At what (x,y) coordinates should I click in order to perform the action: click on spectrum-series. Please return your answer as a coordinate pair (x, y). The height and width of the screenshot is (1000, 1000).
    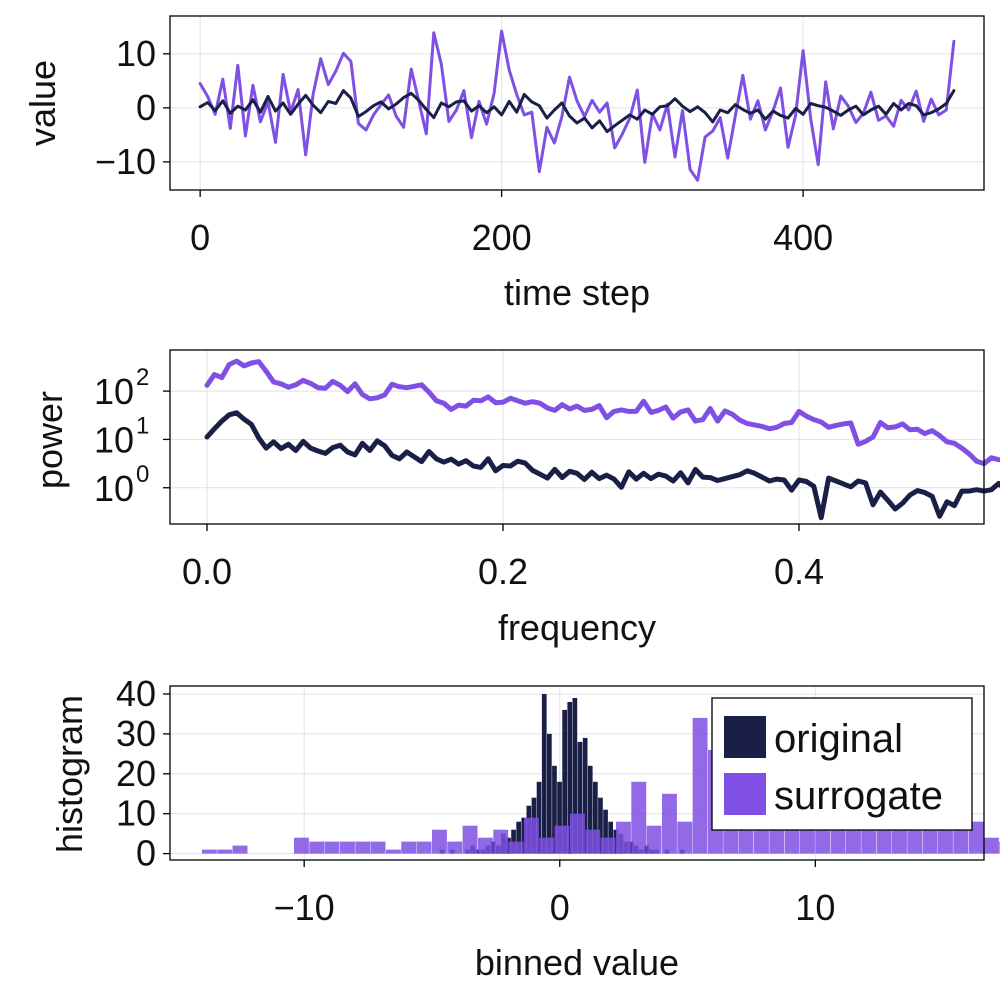
    Looking at the image, I should click on (602, 439).